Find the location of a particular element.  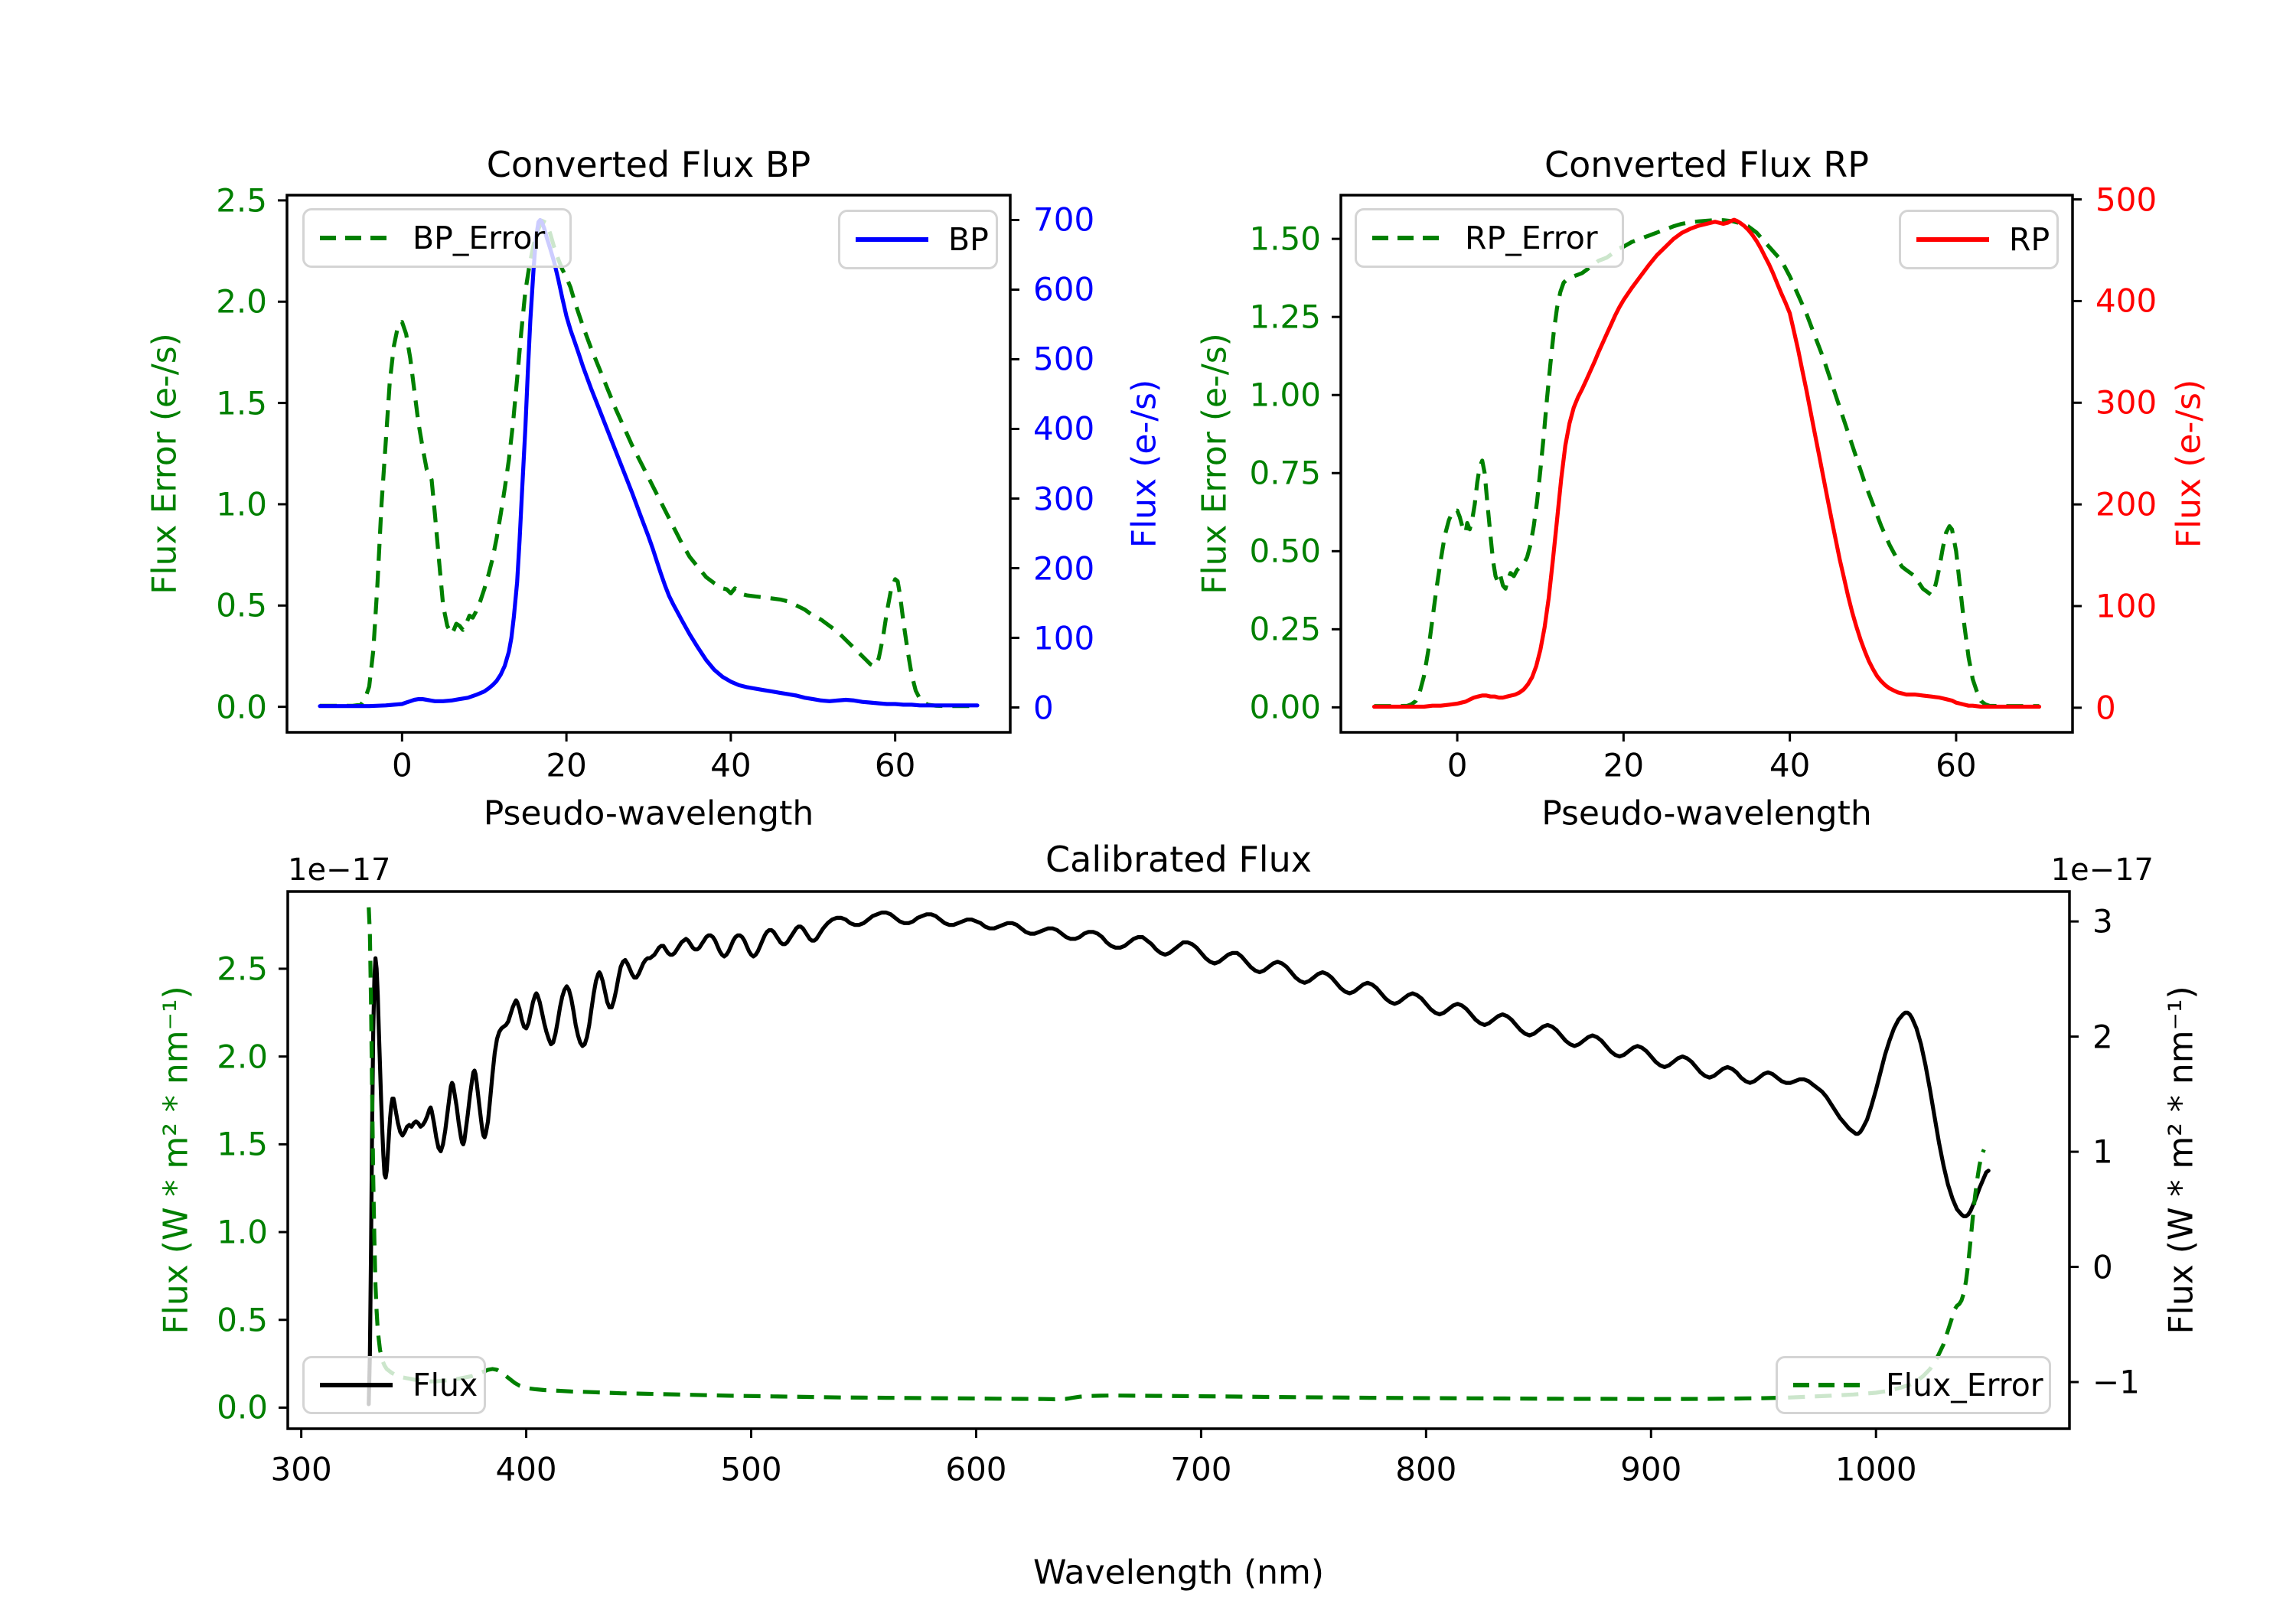

y-axis-label-rp-flux: Flux (e-/s) is located at coordinates (2189, 464).